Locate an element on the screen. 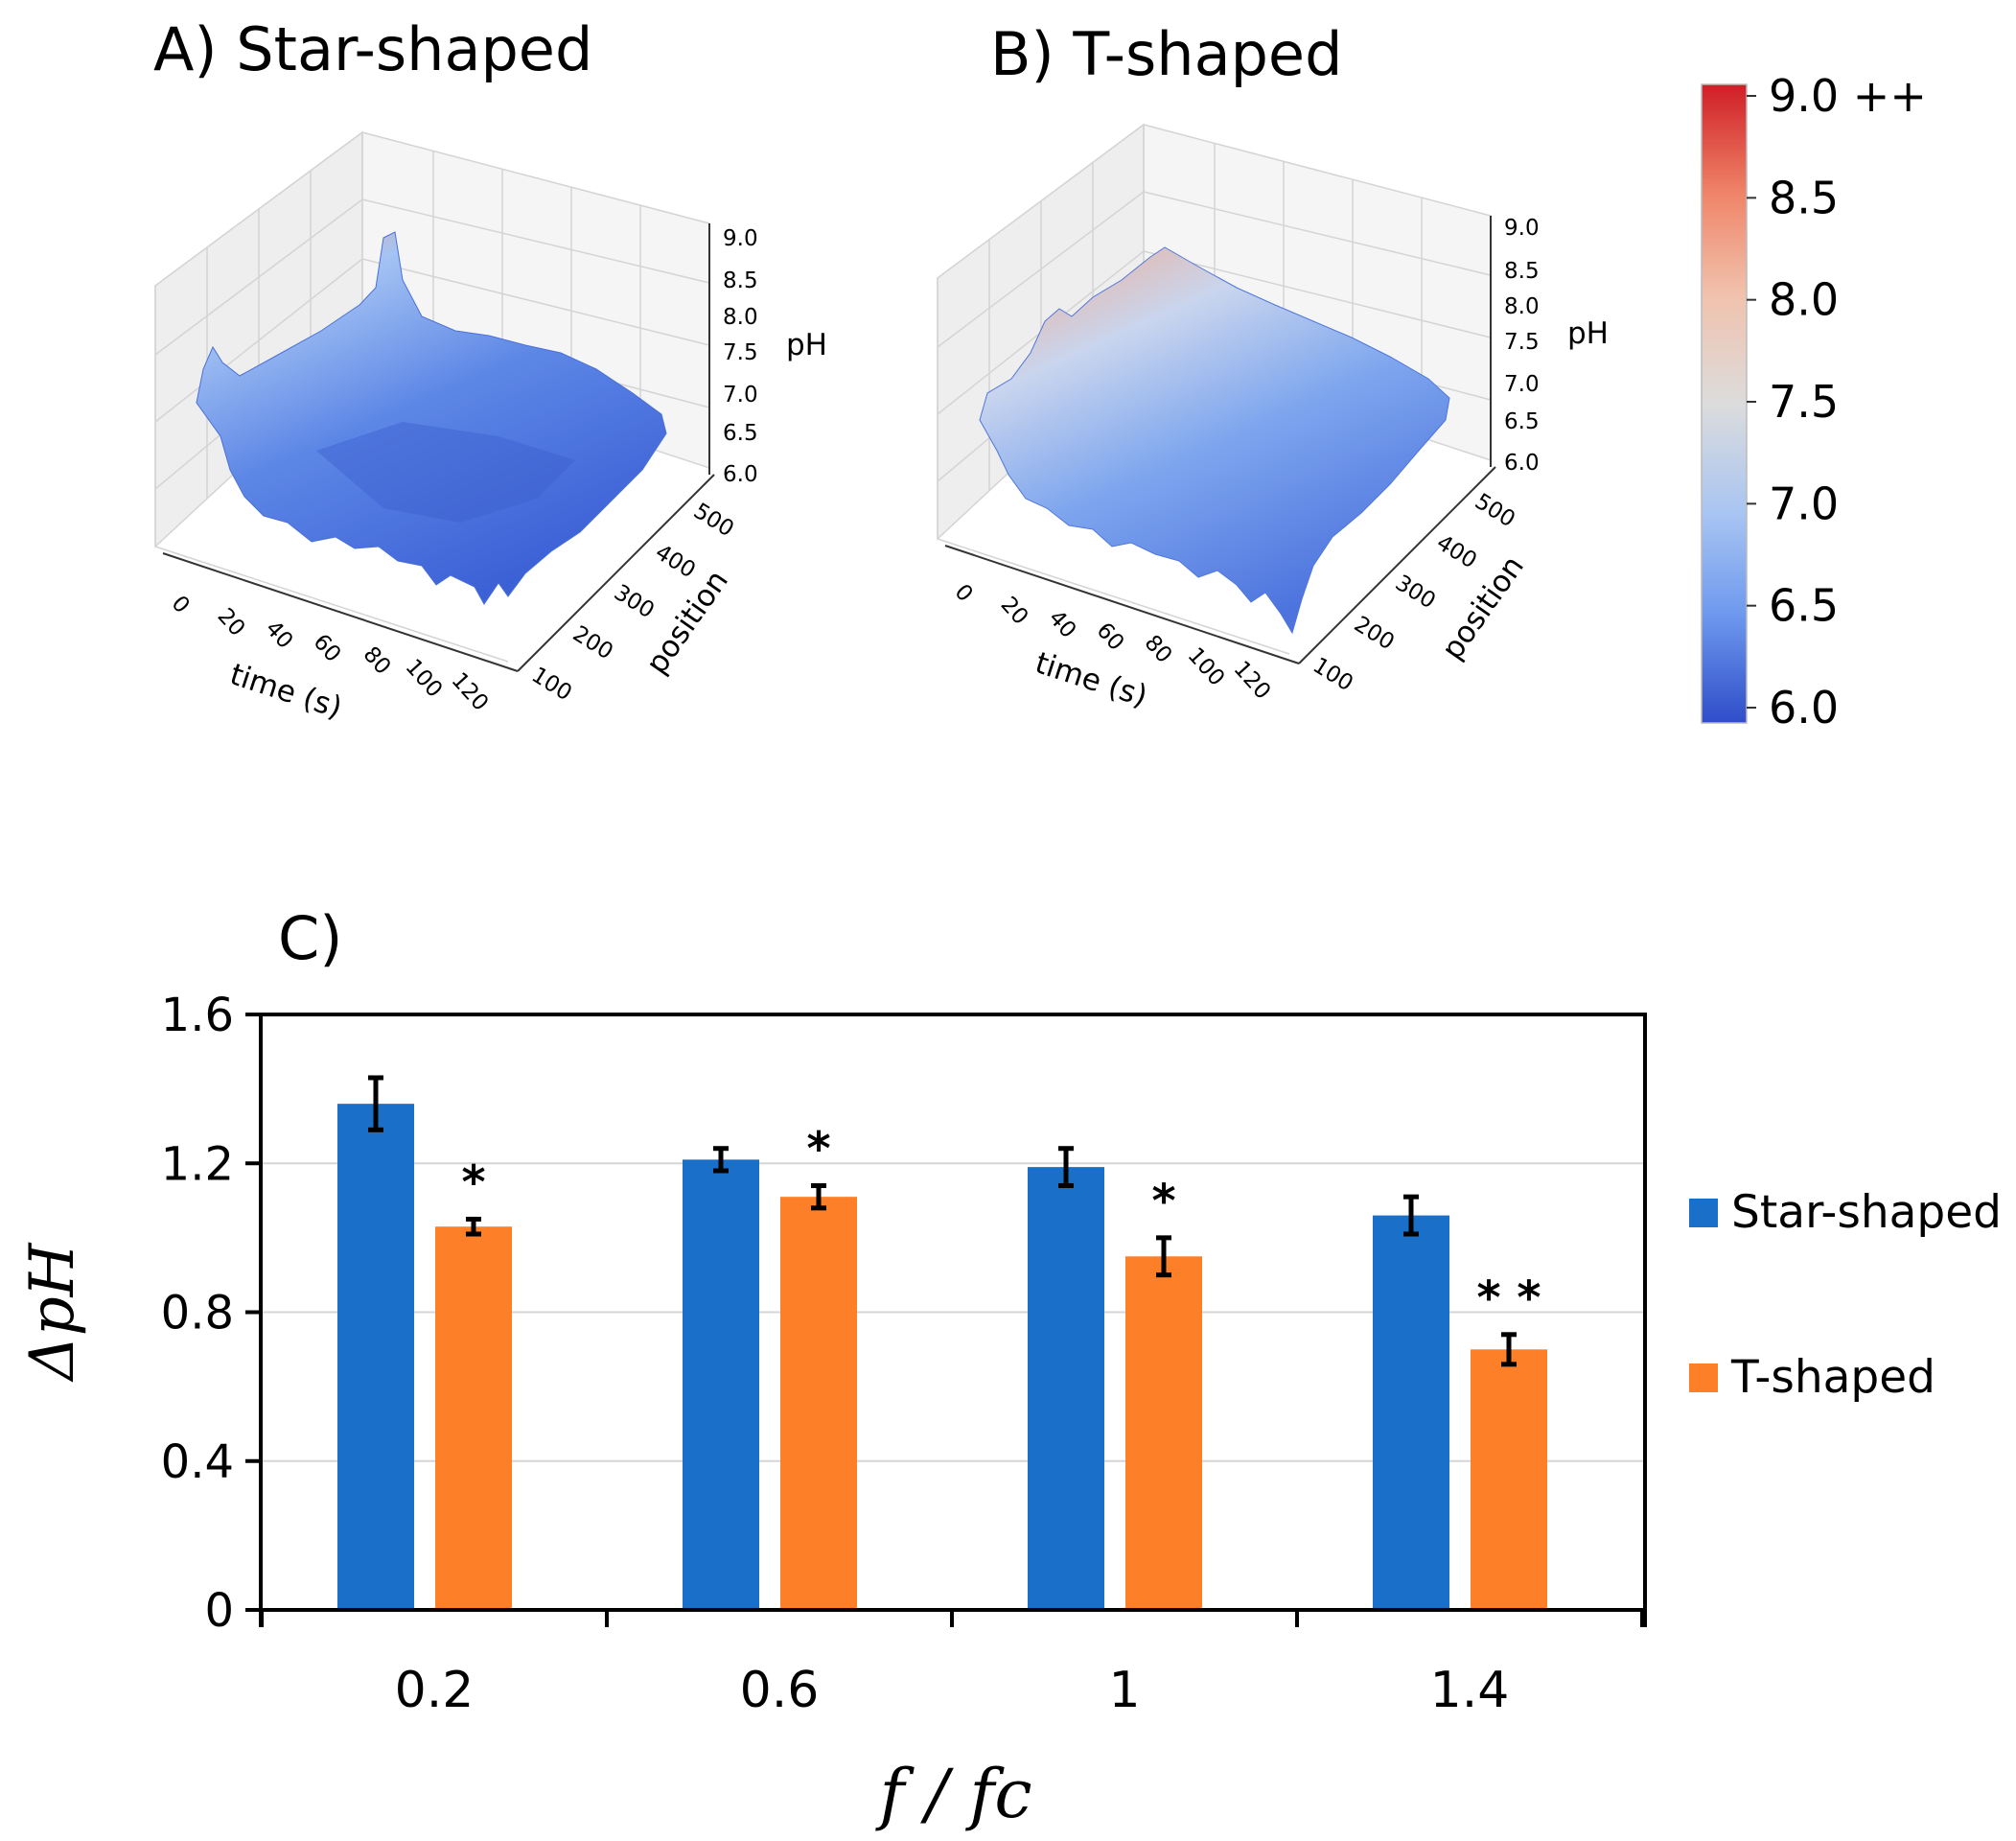  bar-star-shaped-0.2 is located at coordinates (375, 1357).